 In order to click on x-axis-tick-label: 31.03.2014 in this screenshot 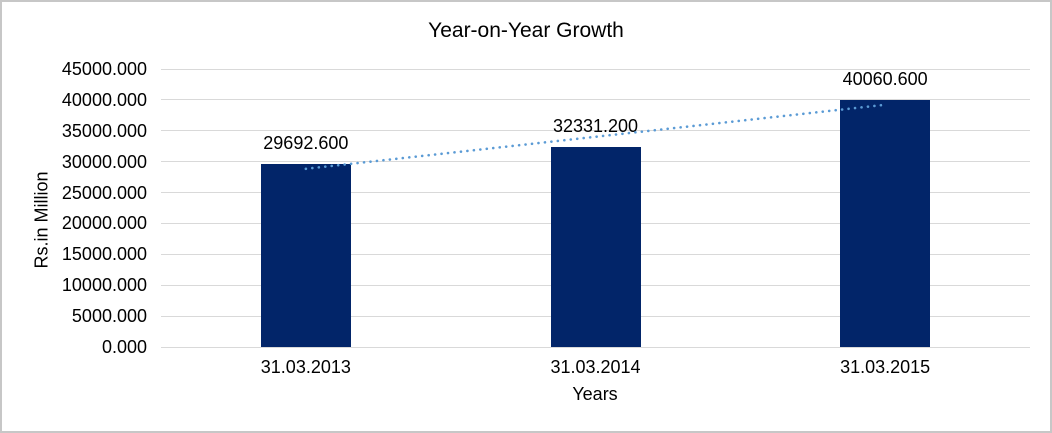, I will do `click(595, 367)`.